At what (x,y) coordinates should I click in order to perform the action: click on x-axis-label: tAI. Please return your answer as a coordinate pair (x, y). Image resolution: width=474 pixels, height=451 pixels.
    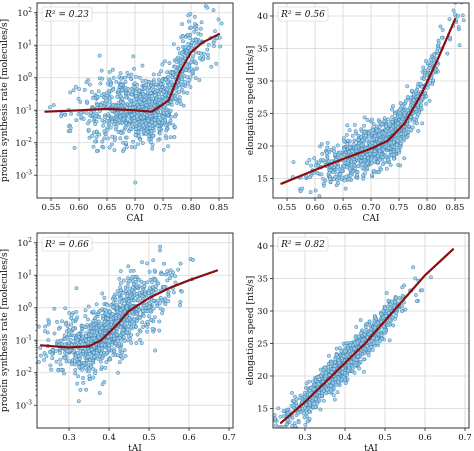
    Looking at the image, I should click on (371, 447).